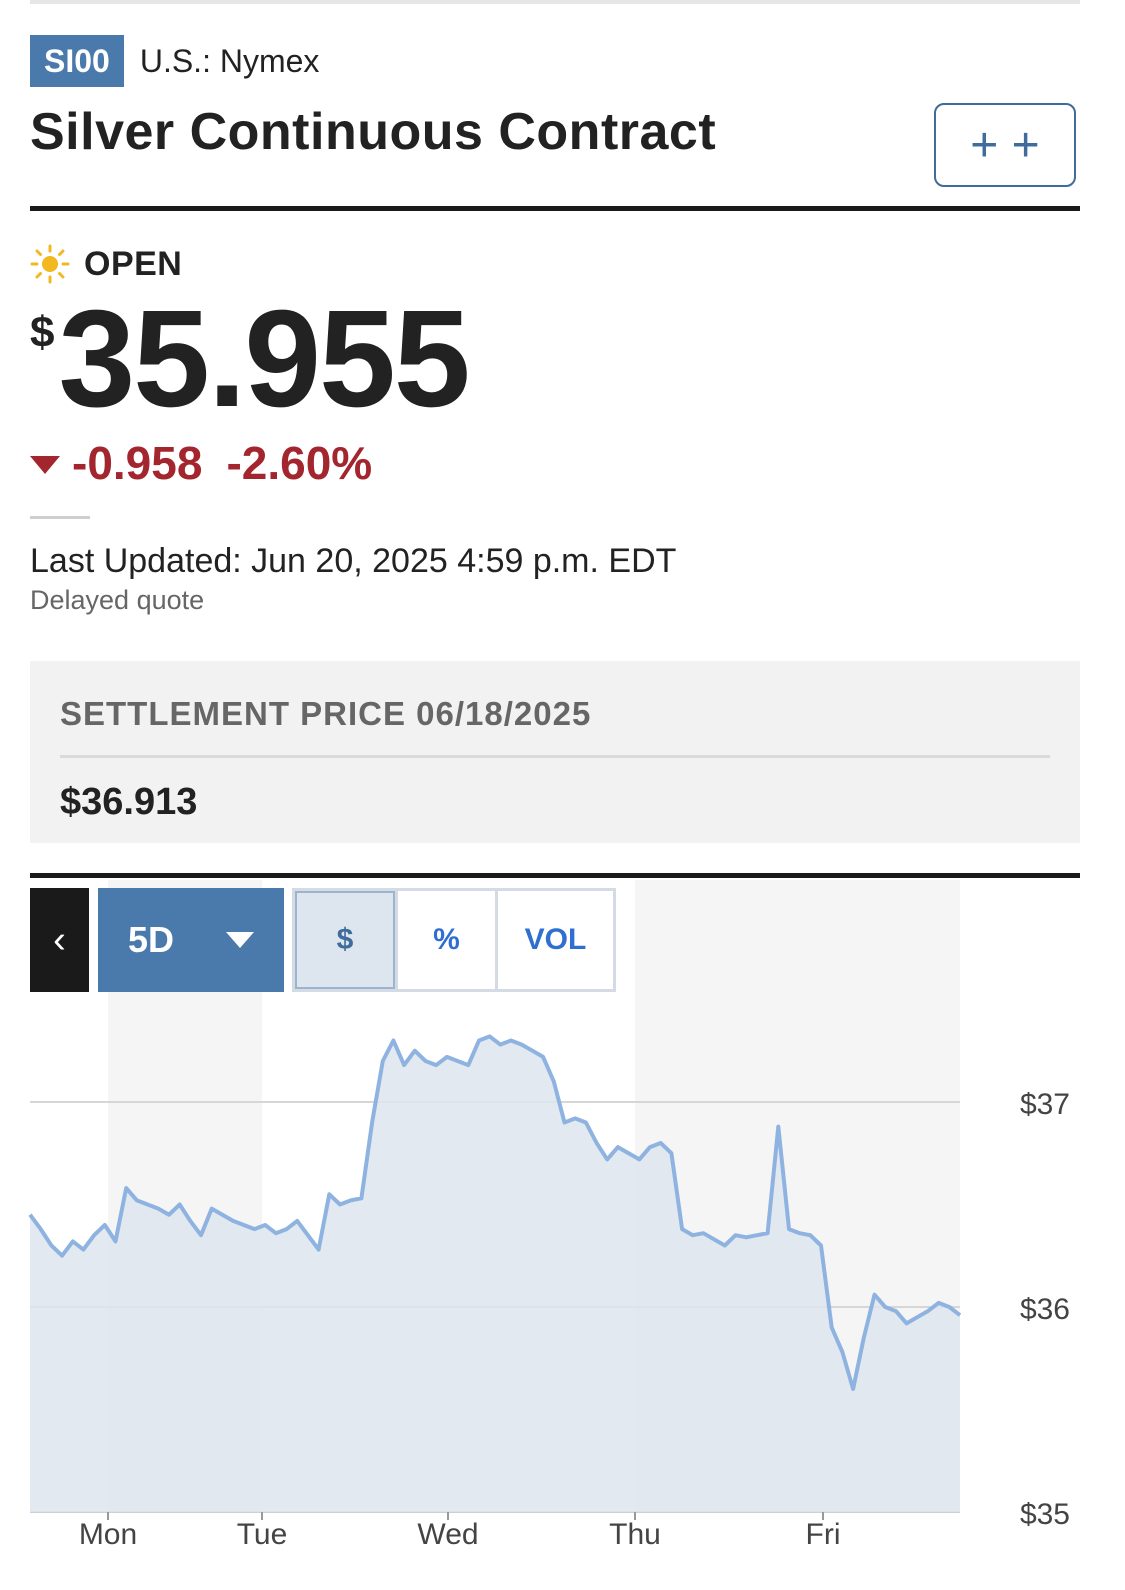  Describe the element at coordinates (229, 60) in the screenshot. I see `exchange-label: U.S.: Nymex` at that location.